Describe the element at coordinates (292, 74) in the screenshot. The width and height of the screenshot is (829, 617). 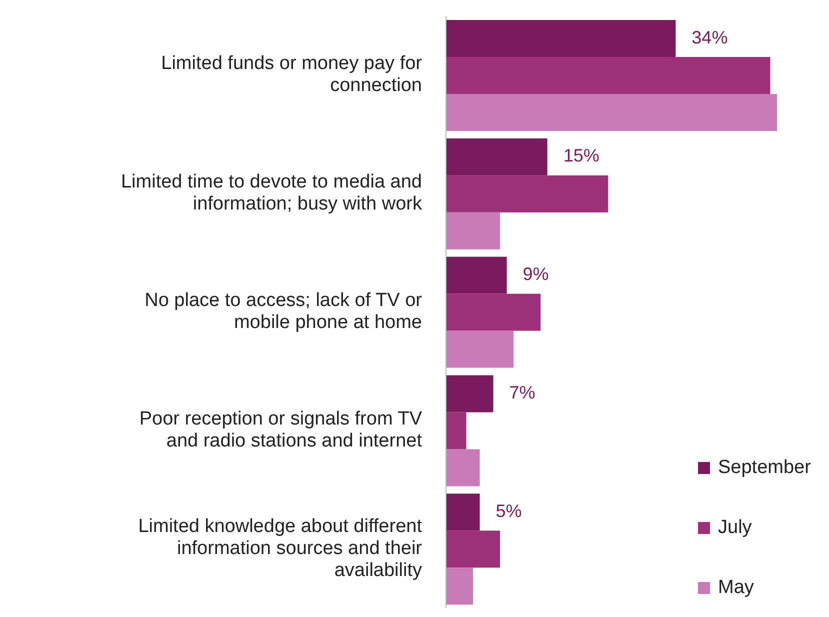
I see `y-tick-label: Limited funds or money pay for connection` at that location.